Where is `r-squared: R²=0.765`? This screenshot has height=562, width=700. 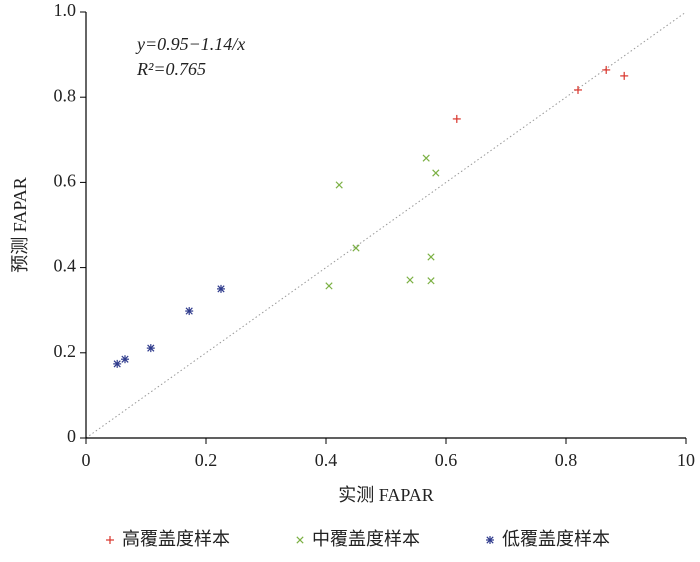
r-squared: R²=0.765 is located at coordinates (171, 69).